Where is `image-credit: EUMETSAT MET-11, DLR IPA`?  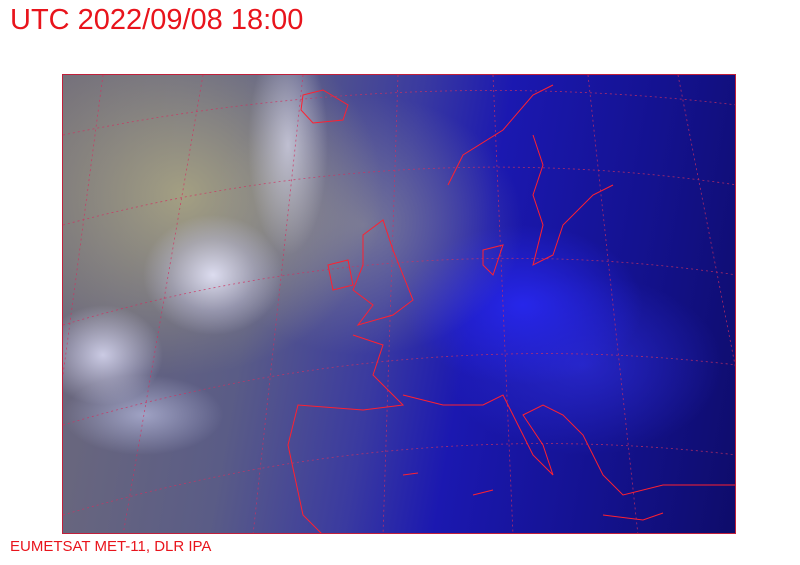
image-credit: EUMETSAT MET-11, DLR IPA is located at coordinates (111, 546).